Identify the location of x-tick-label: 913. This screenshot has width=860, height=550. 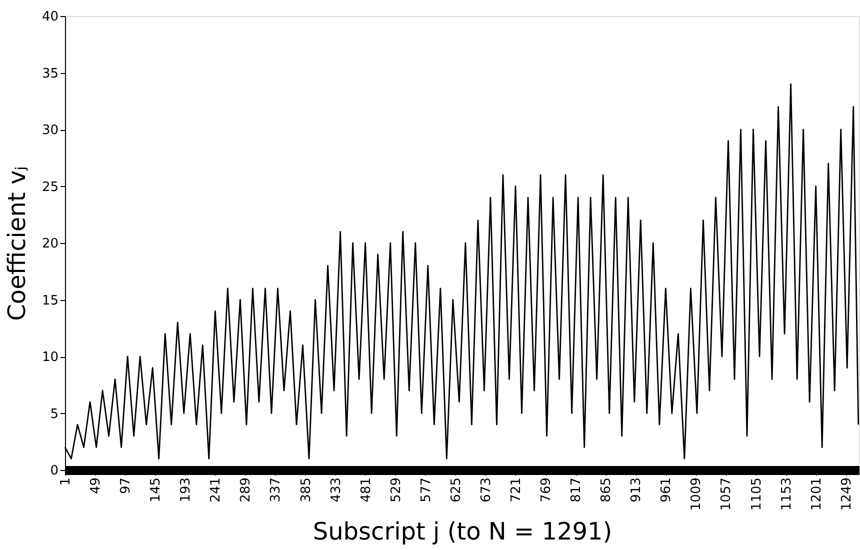
(636, 490).